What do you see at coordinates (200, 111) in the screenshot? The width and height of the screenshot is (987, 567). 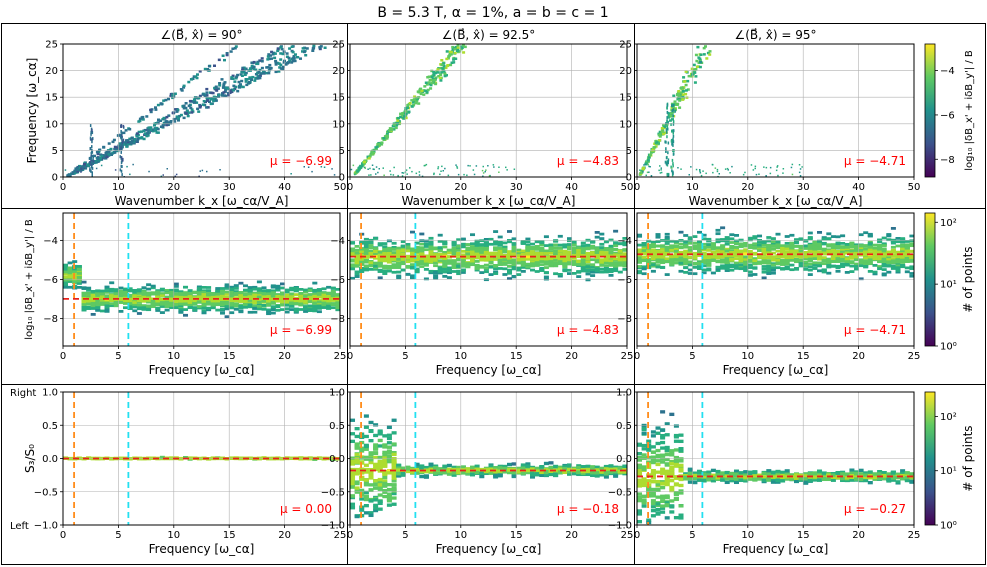 I see `heatmap-cells` at bounding box center [200, 111].